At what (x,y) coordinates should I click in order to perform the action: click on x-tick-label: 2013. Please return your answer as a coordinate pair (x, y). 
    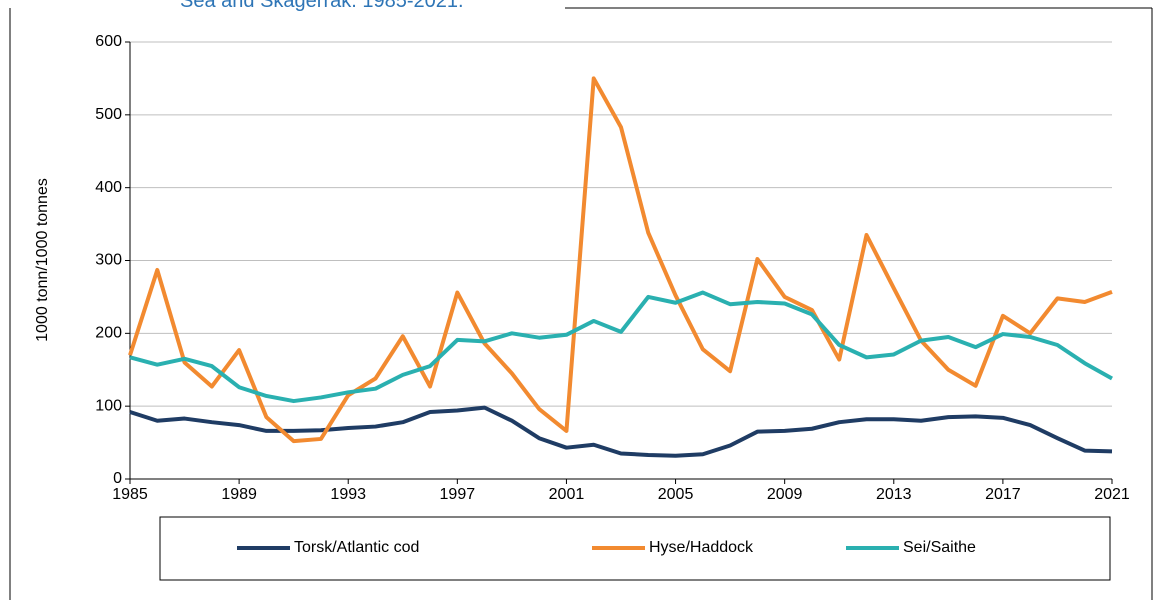
    Looking at the image, I should click on (894, 494).